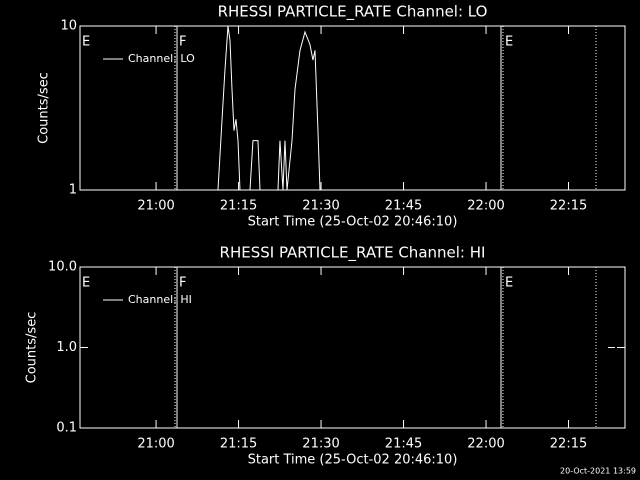 This screenshot has width=640, height=480. What do you see at coordinates (68, 26) in the screenshot?
I see `y-tick-label: 10` at bounding box center [68, 26].